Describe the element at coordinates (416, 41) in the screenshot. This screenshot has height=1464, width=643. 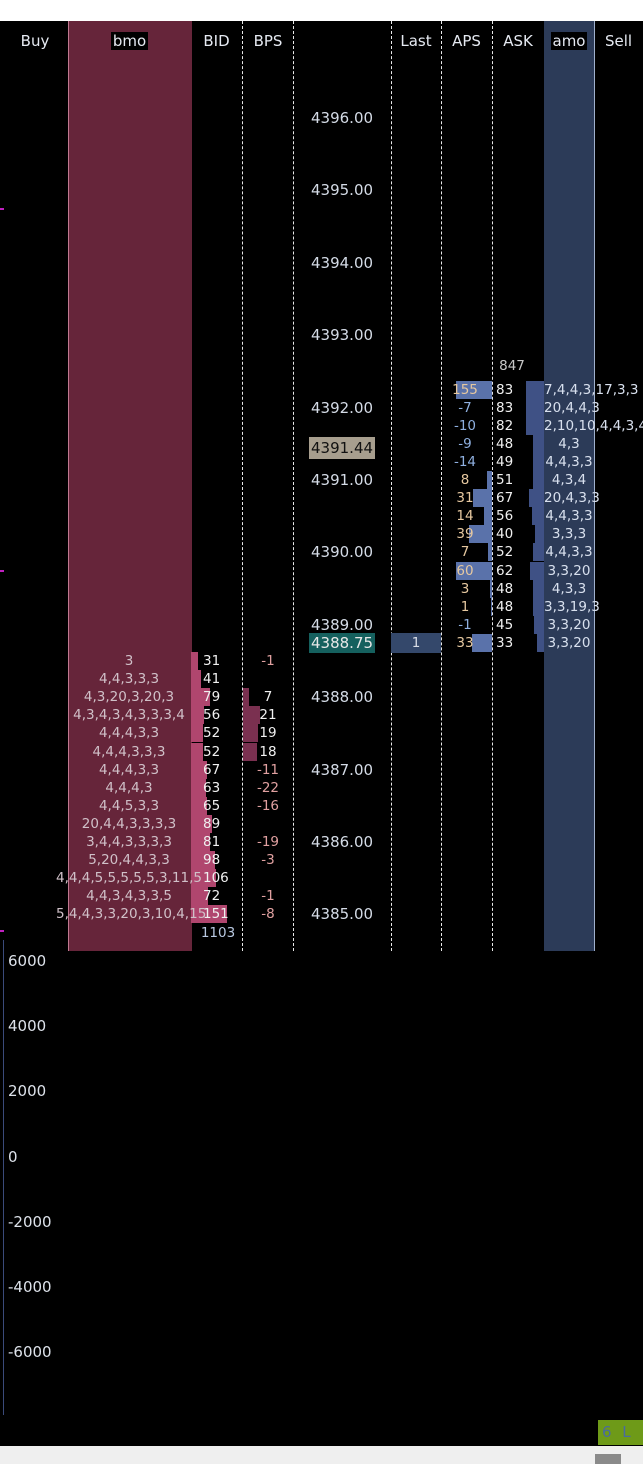
I see `header-last: Last` at that location.